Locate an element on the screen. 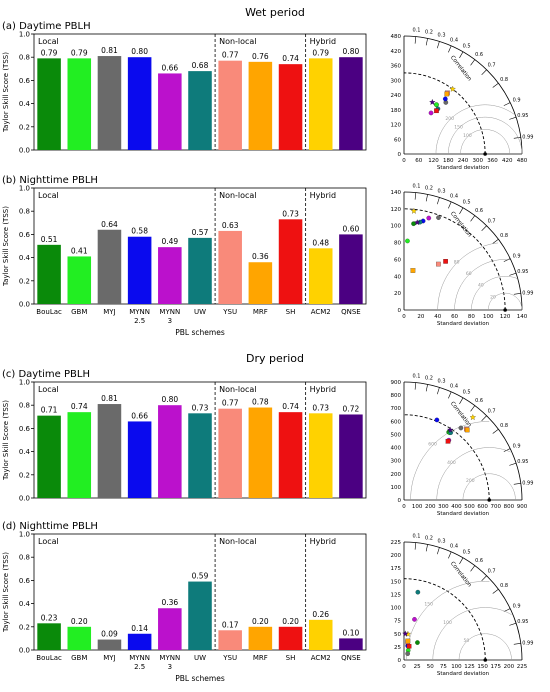 The image size is (550, 692). point-qnse is located at coordinates (432, 101).